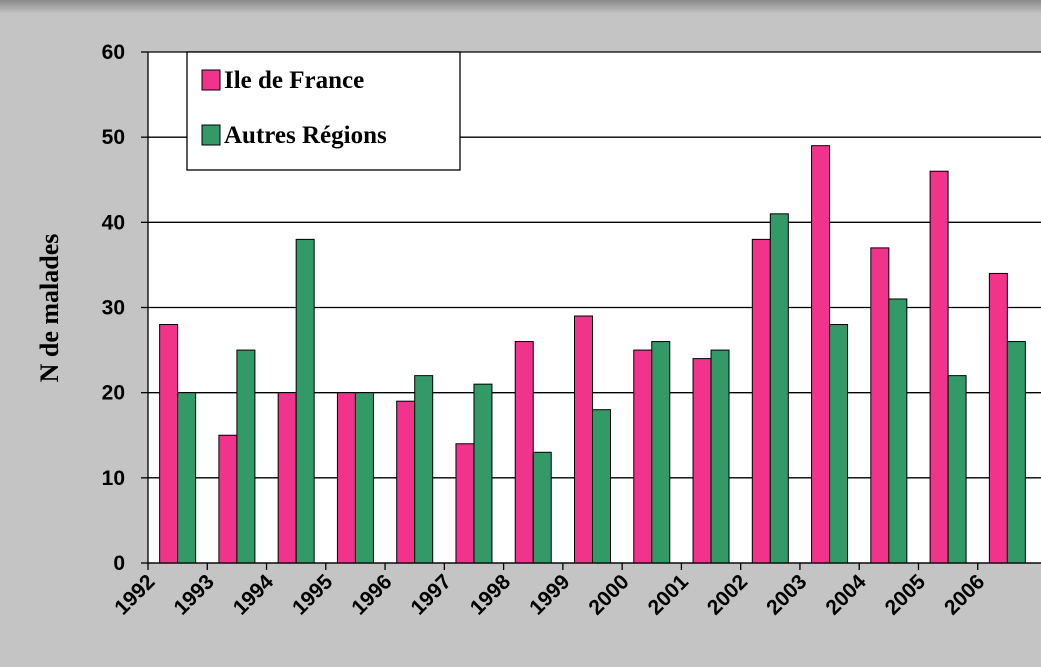  What do you see at coordinates (119, 563) in the screenshot?
I see `y-tick-label: 0` at bounding box center [119, 563].